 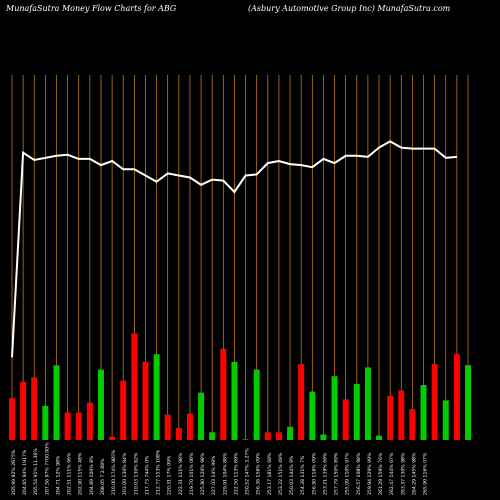 What do you see at coordinates (91, 8) in the screenshot?
I see `chart-title: MunafaSutra Money Flow Charts for ABG` at bounding box center [91, 8].